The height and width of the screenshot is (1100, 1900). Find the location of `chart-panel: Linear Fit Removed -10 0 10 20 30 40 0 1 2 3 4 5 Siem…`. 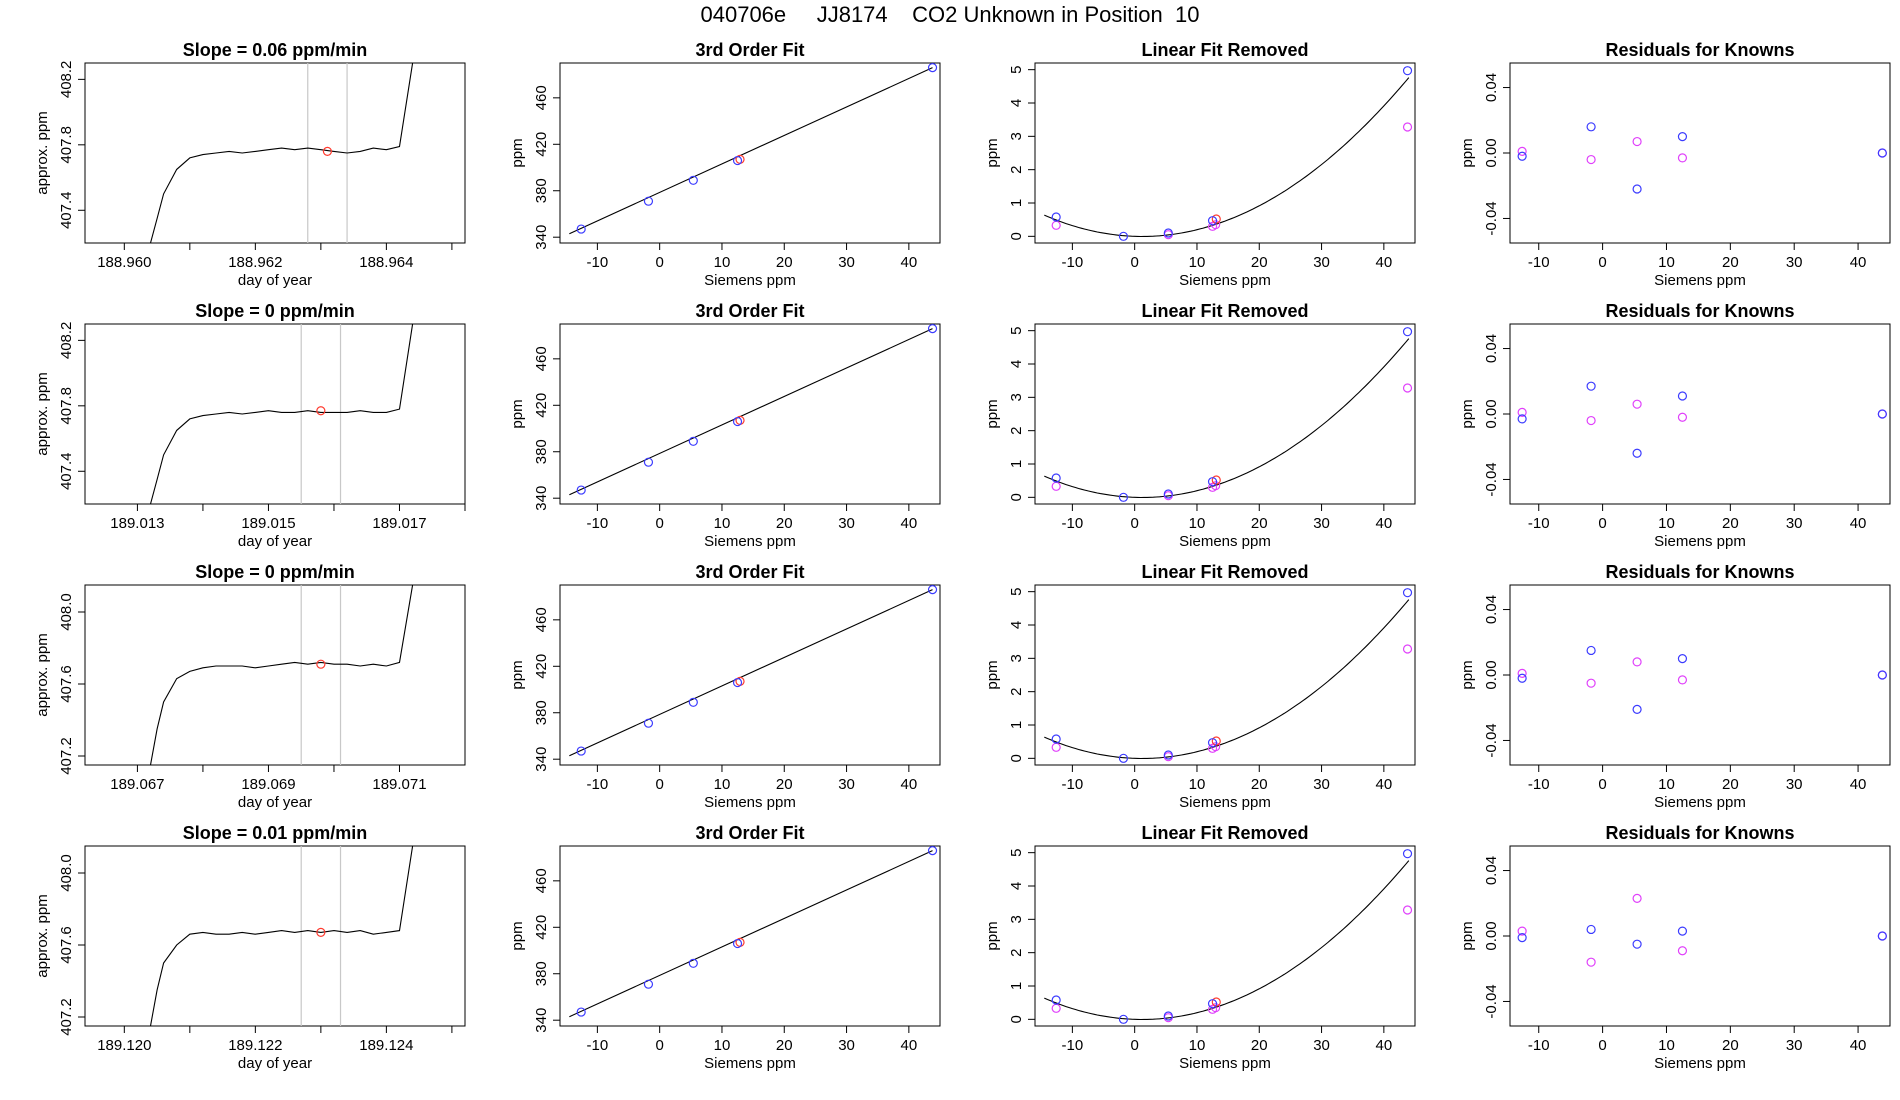

chart-panel: Linear Fit Removed -10 0 10 20 30 40 0 1 2 3 4 5 Siem… is located at coordinates (1192, 170).